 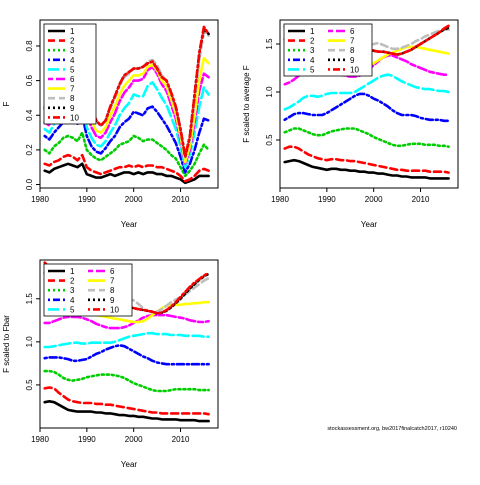 I want to click on y-axis-label: F, so click(x=6, y=103).